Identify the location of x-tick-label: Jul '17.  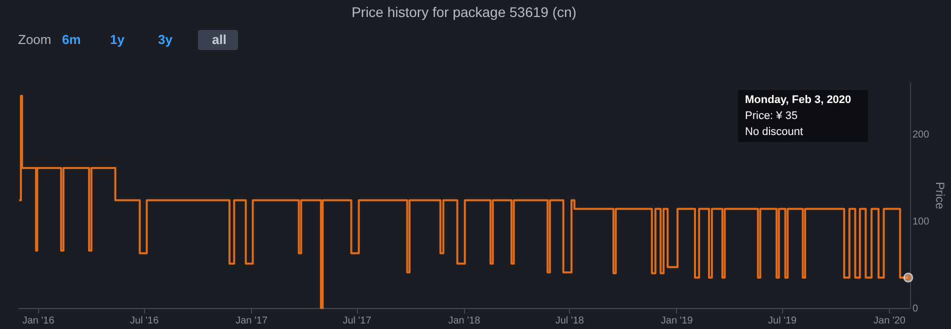
(357, 321).